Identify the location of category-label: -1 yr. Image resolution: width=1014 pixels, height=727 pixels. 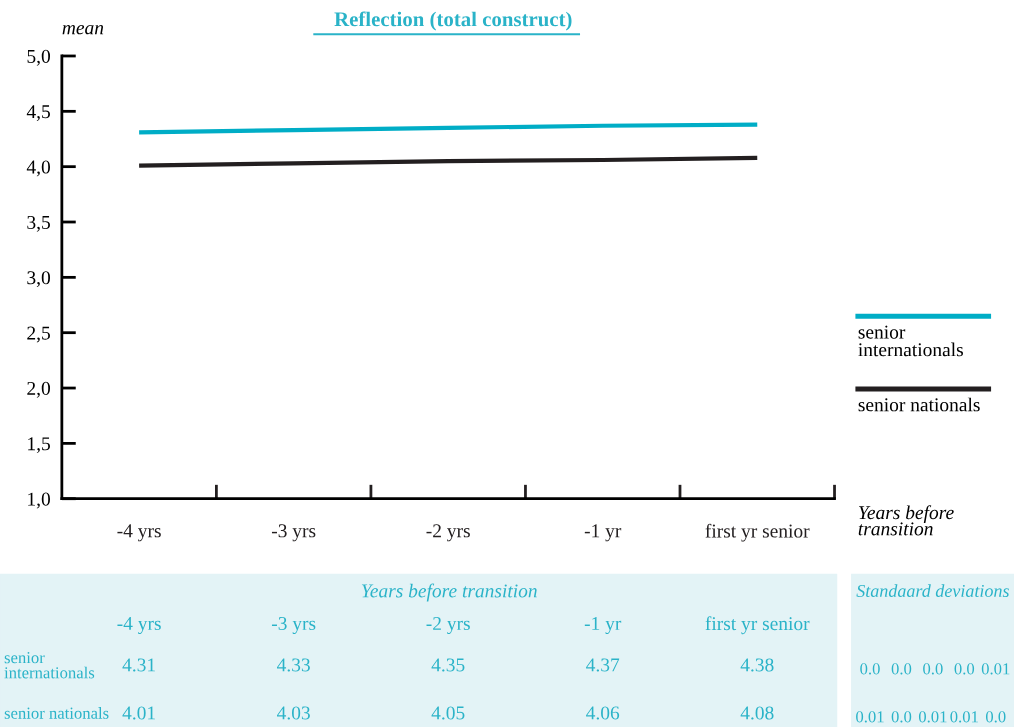
(603, 626).